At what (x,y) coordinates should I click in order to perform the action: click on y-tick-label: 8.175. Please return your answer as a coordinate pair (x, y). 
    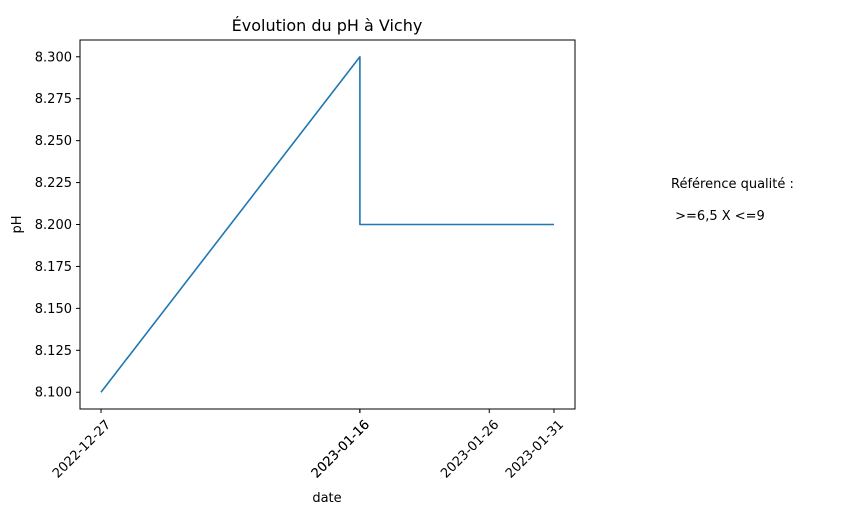
    Looking at the image, I should click on (53, 267).